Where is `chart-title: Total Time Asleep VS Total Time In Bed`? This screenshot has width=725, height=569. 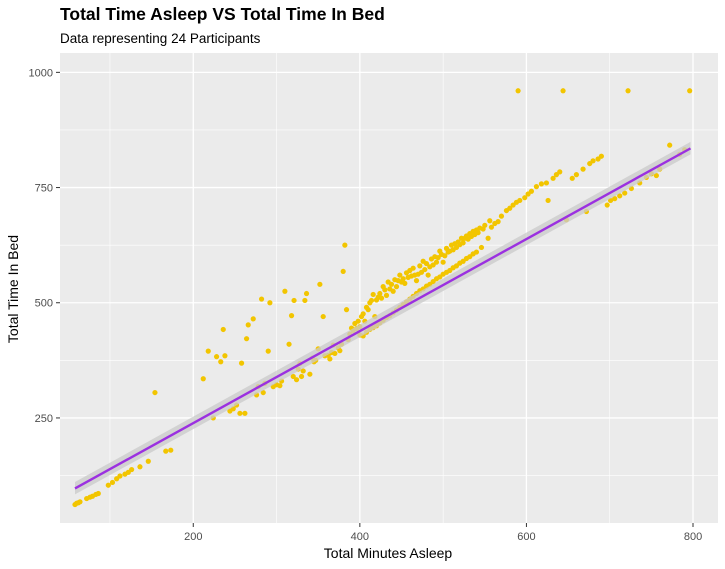 chart-title: Total Time Asleep VS Total Time In Bed is located at coordinates (222, 14).